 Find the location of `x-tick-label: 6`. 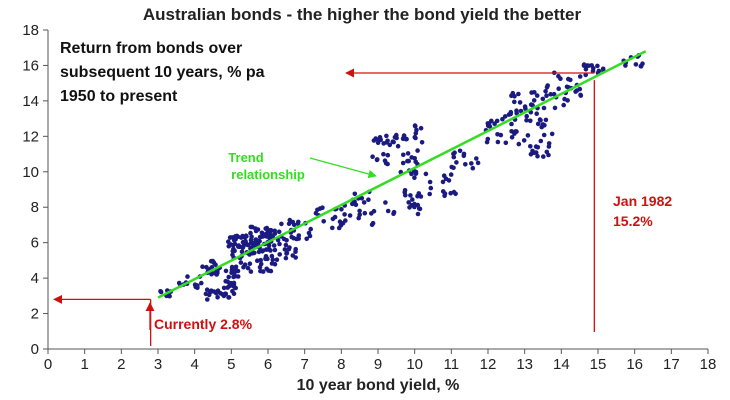

x-tick-label: 6 is located at coordinates (268, 364).